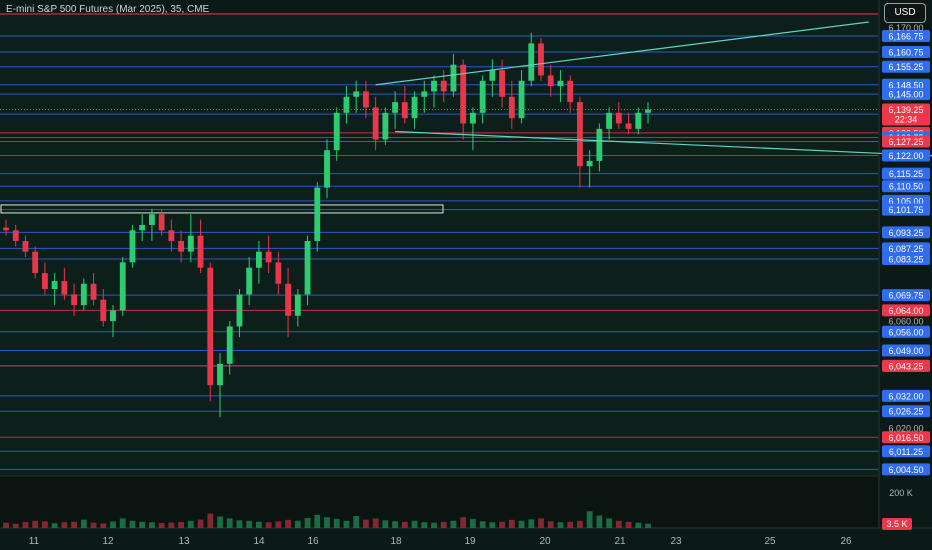 This screenshot has width=932, height=550. Describe the element at coordinates (905, 470) in the screenshot. I see `price-level-label: 6,004.50` at that location.